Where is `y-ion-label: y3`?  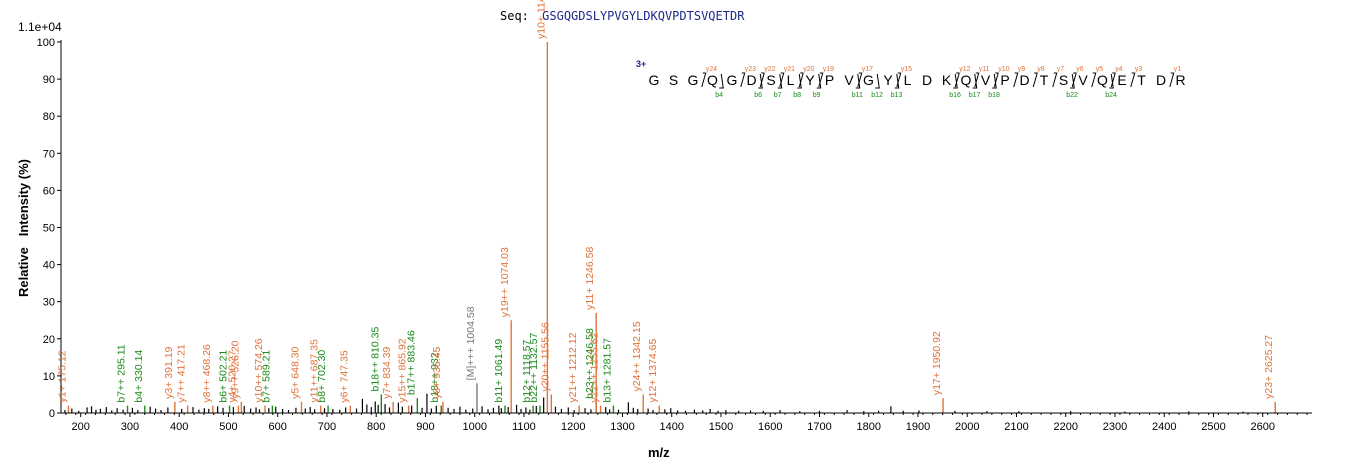
y-ion-label: y3 is located at coordinates (1139, 69).